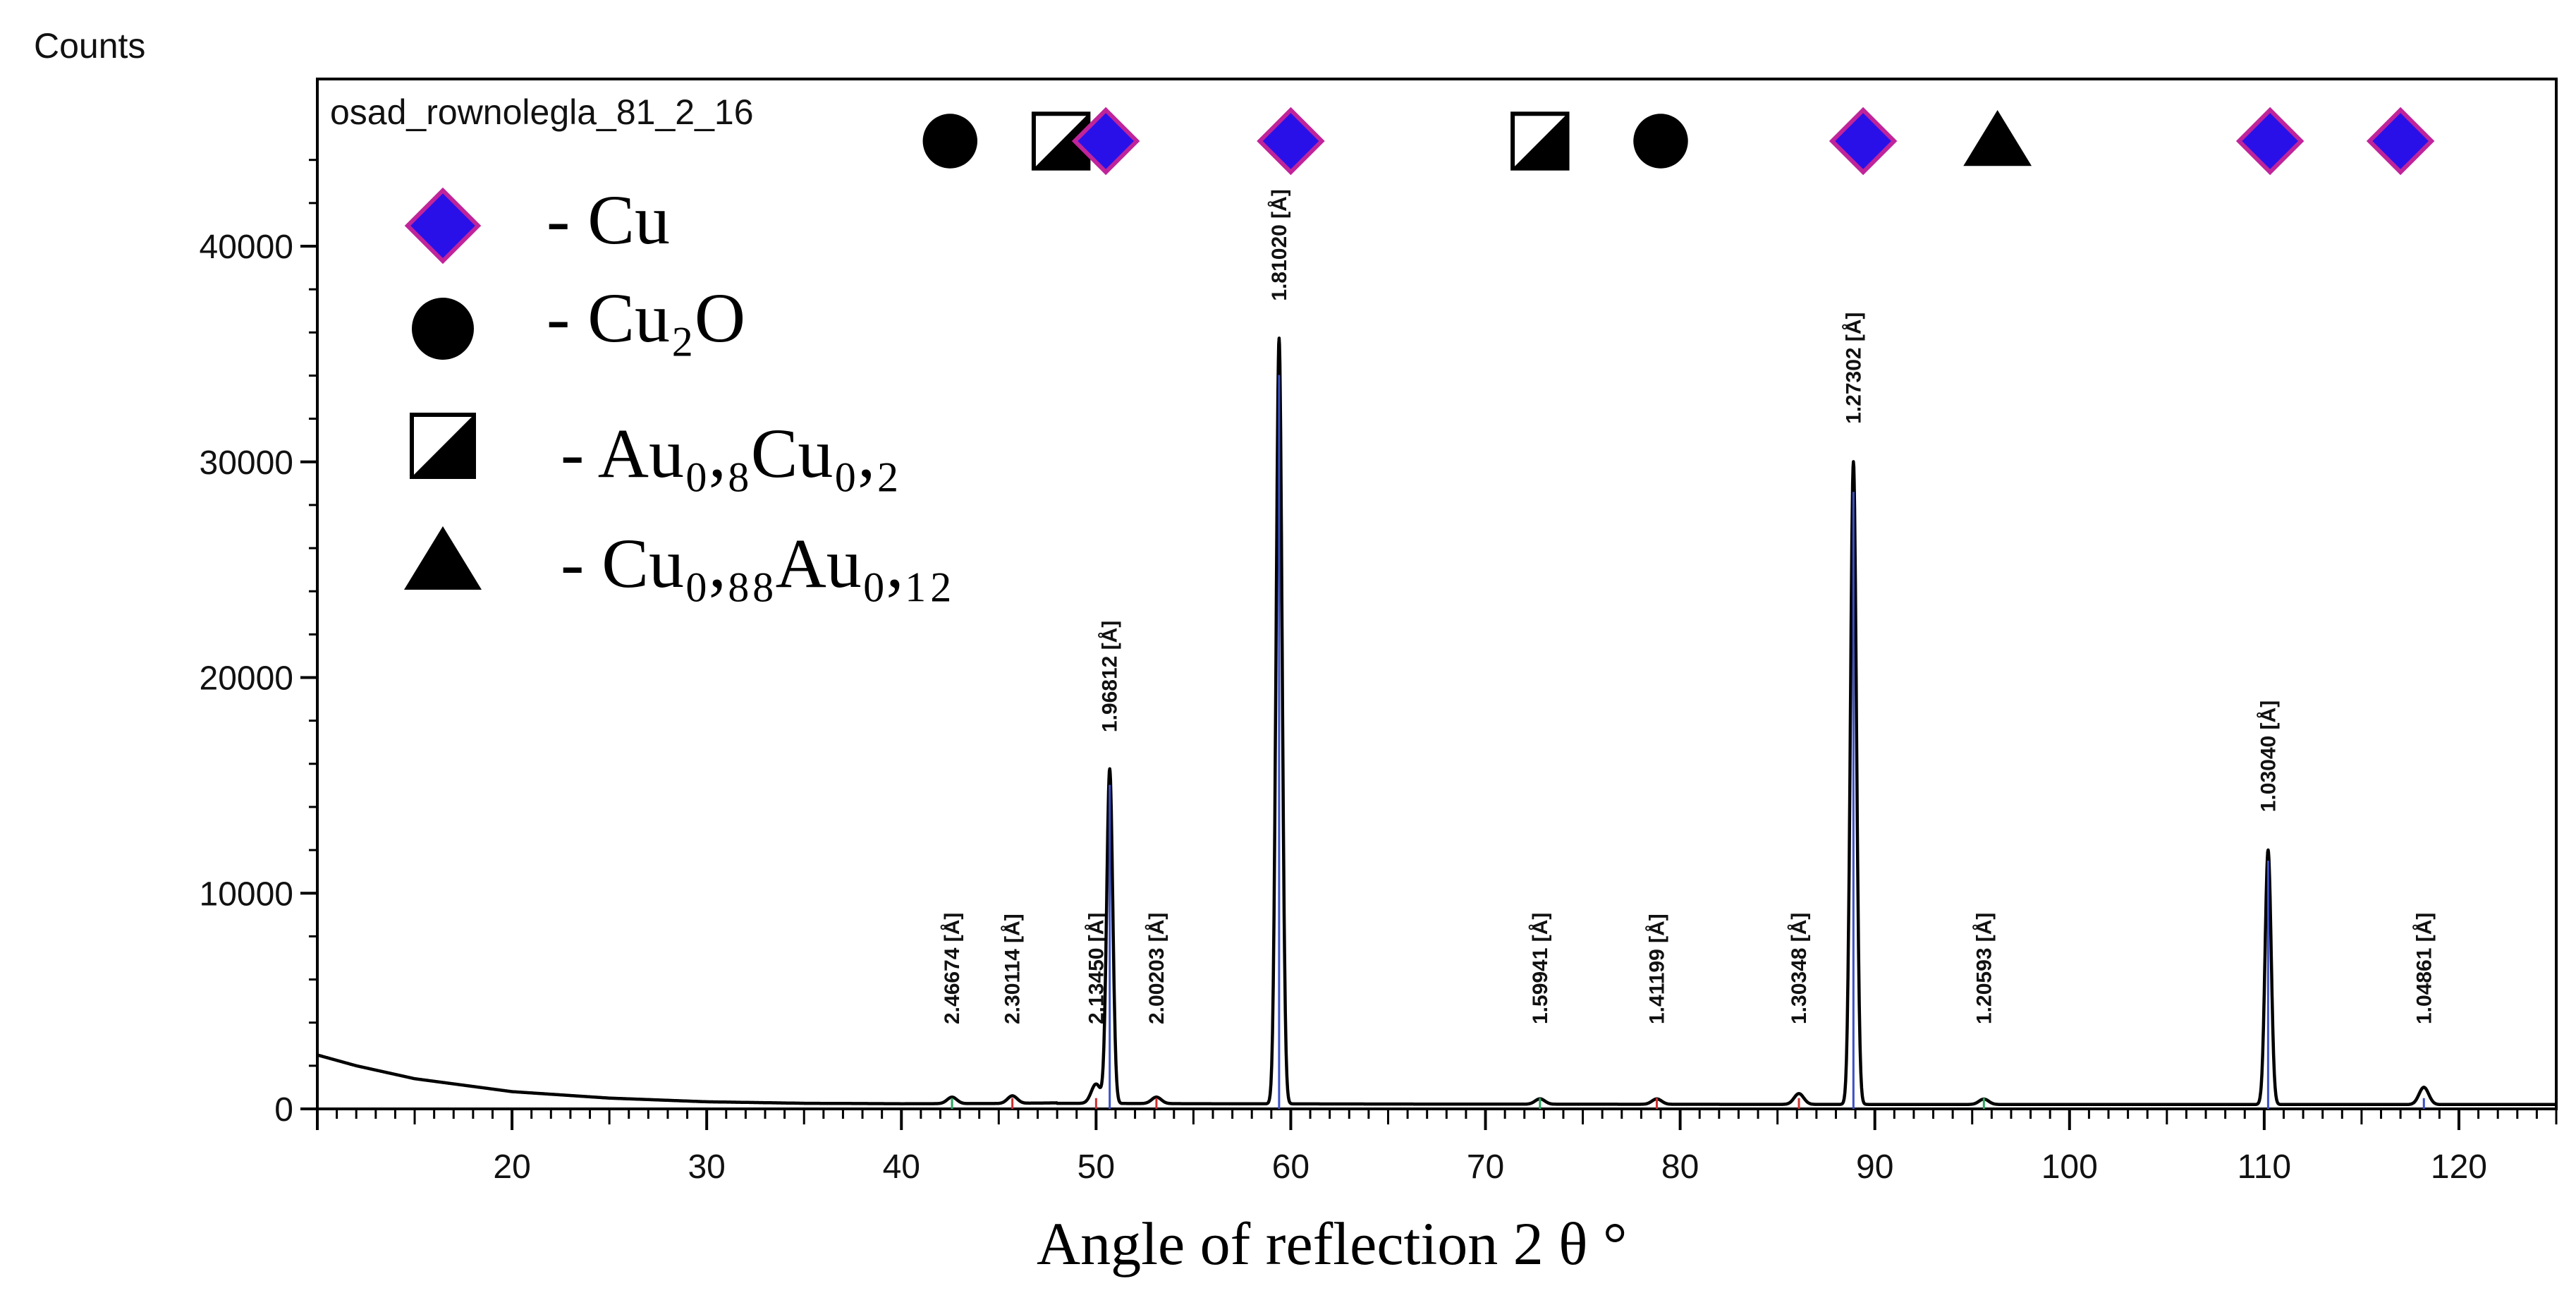 The width and height of the screenshot is (2576, 1293). Describe the element at coordinates (757, 563) in the screenshot. I see `legend-label: - Cu₀,₈₈Au₀,₁₂` at that location.